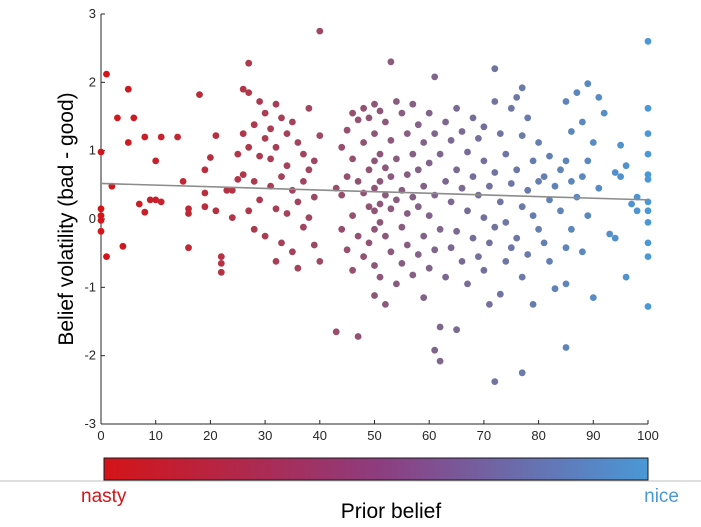  What do you see at coordinates (429, 435) in the screenshot?
I see `x-tick-label: 60` at bounding box center [429, 435].